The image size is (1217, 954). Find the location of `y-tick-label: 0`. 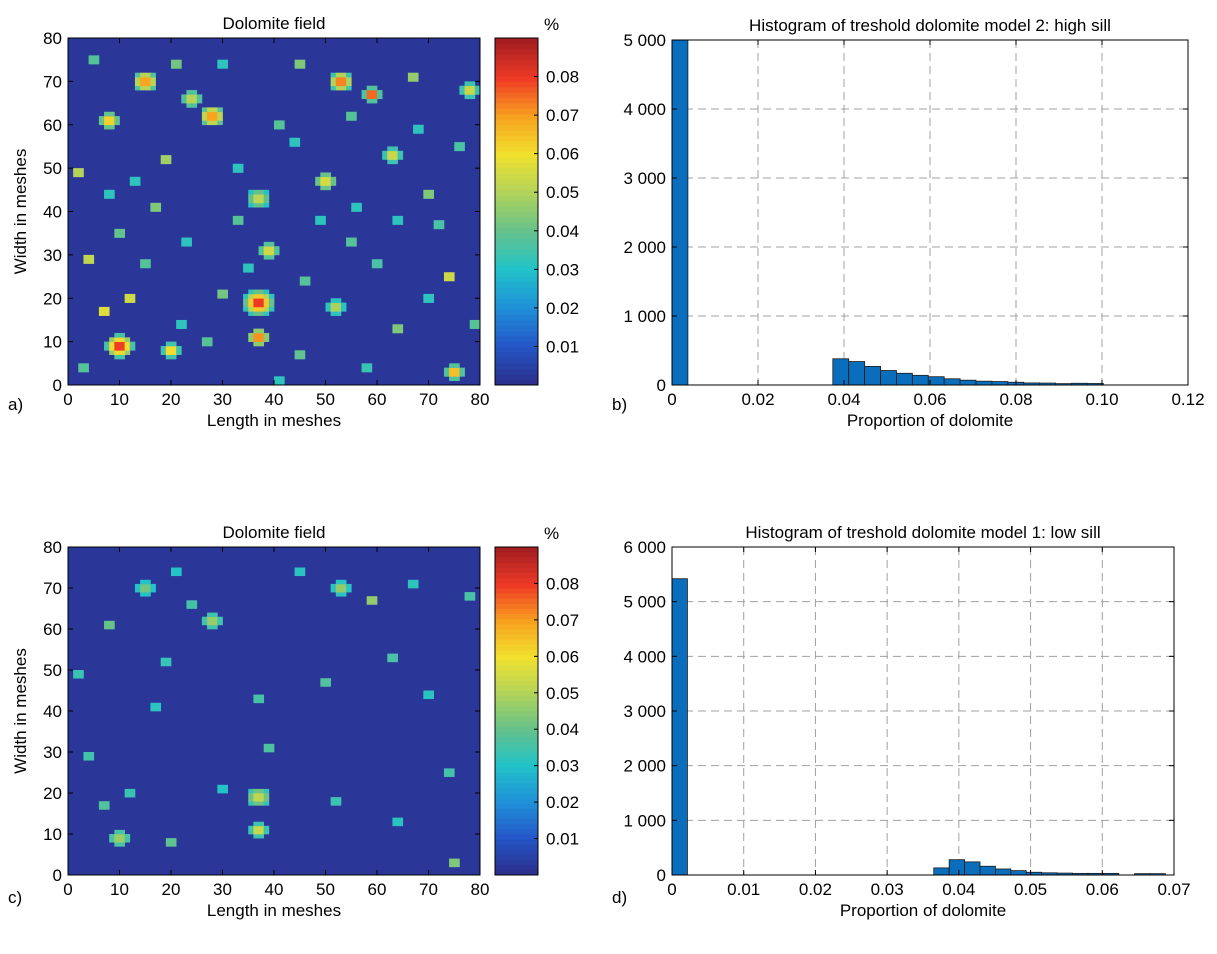

y-tick-label: 0 is located at coordinates (57, 385).